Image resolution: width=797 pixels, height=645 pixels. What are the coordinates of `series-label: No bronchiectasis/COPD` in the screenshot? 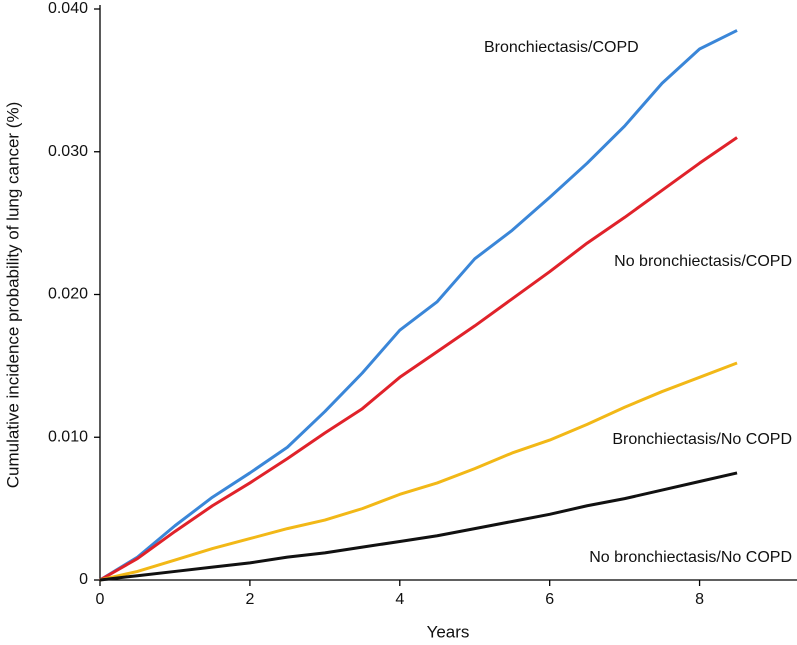 It's located at (703, 261).